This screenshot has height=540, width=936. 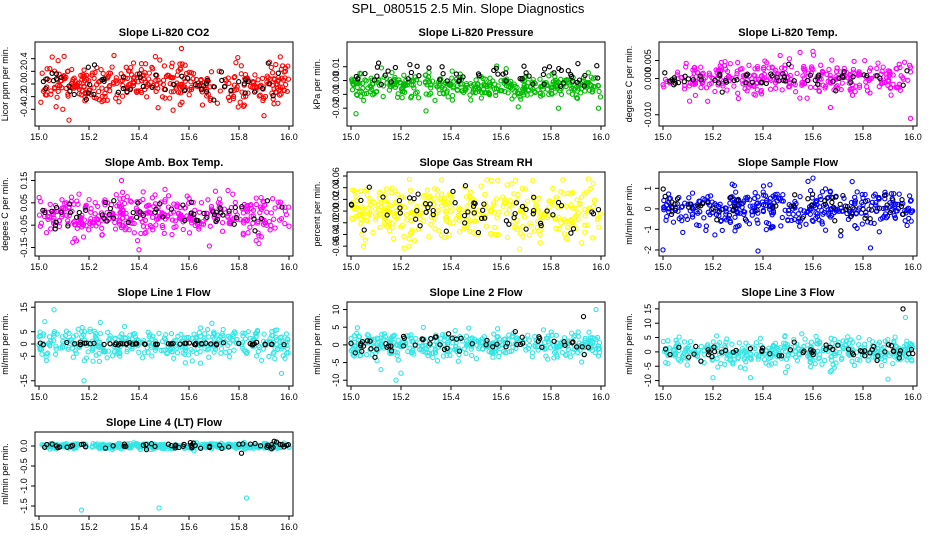 What do you see at coordinates (648, 351) in the screenshot?
I see `y-tick-label: 0` at bounding box center [648, 351].